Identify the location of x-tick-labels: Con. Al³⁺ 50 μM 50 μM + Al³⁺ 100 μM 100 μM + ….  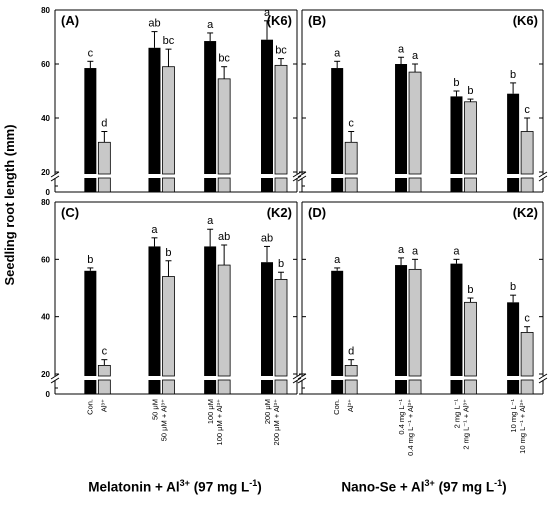
(306, 426).